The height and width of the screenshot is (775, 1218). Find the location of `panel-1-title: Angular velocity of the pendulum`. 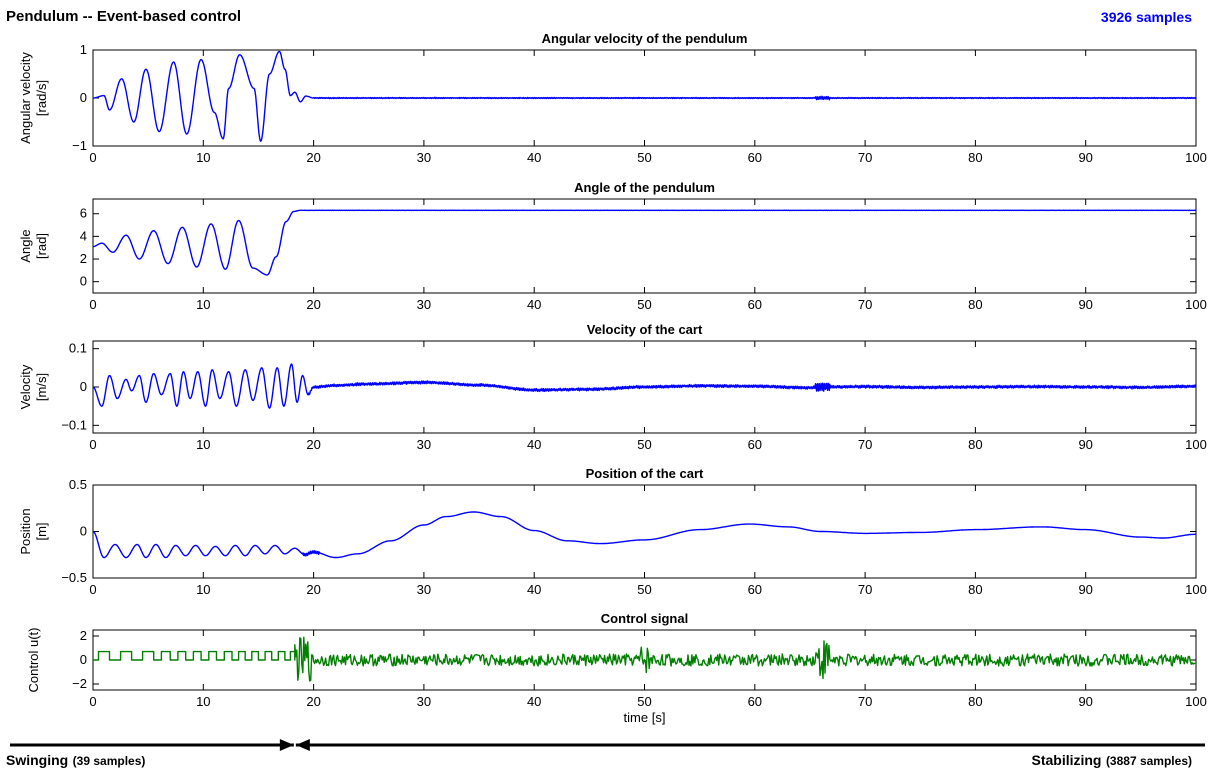

panel-1-title: Angular velocity of the pendulum is located at coordinates (645, 38).